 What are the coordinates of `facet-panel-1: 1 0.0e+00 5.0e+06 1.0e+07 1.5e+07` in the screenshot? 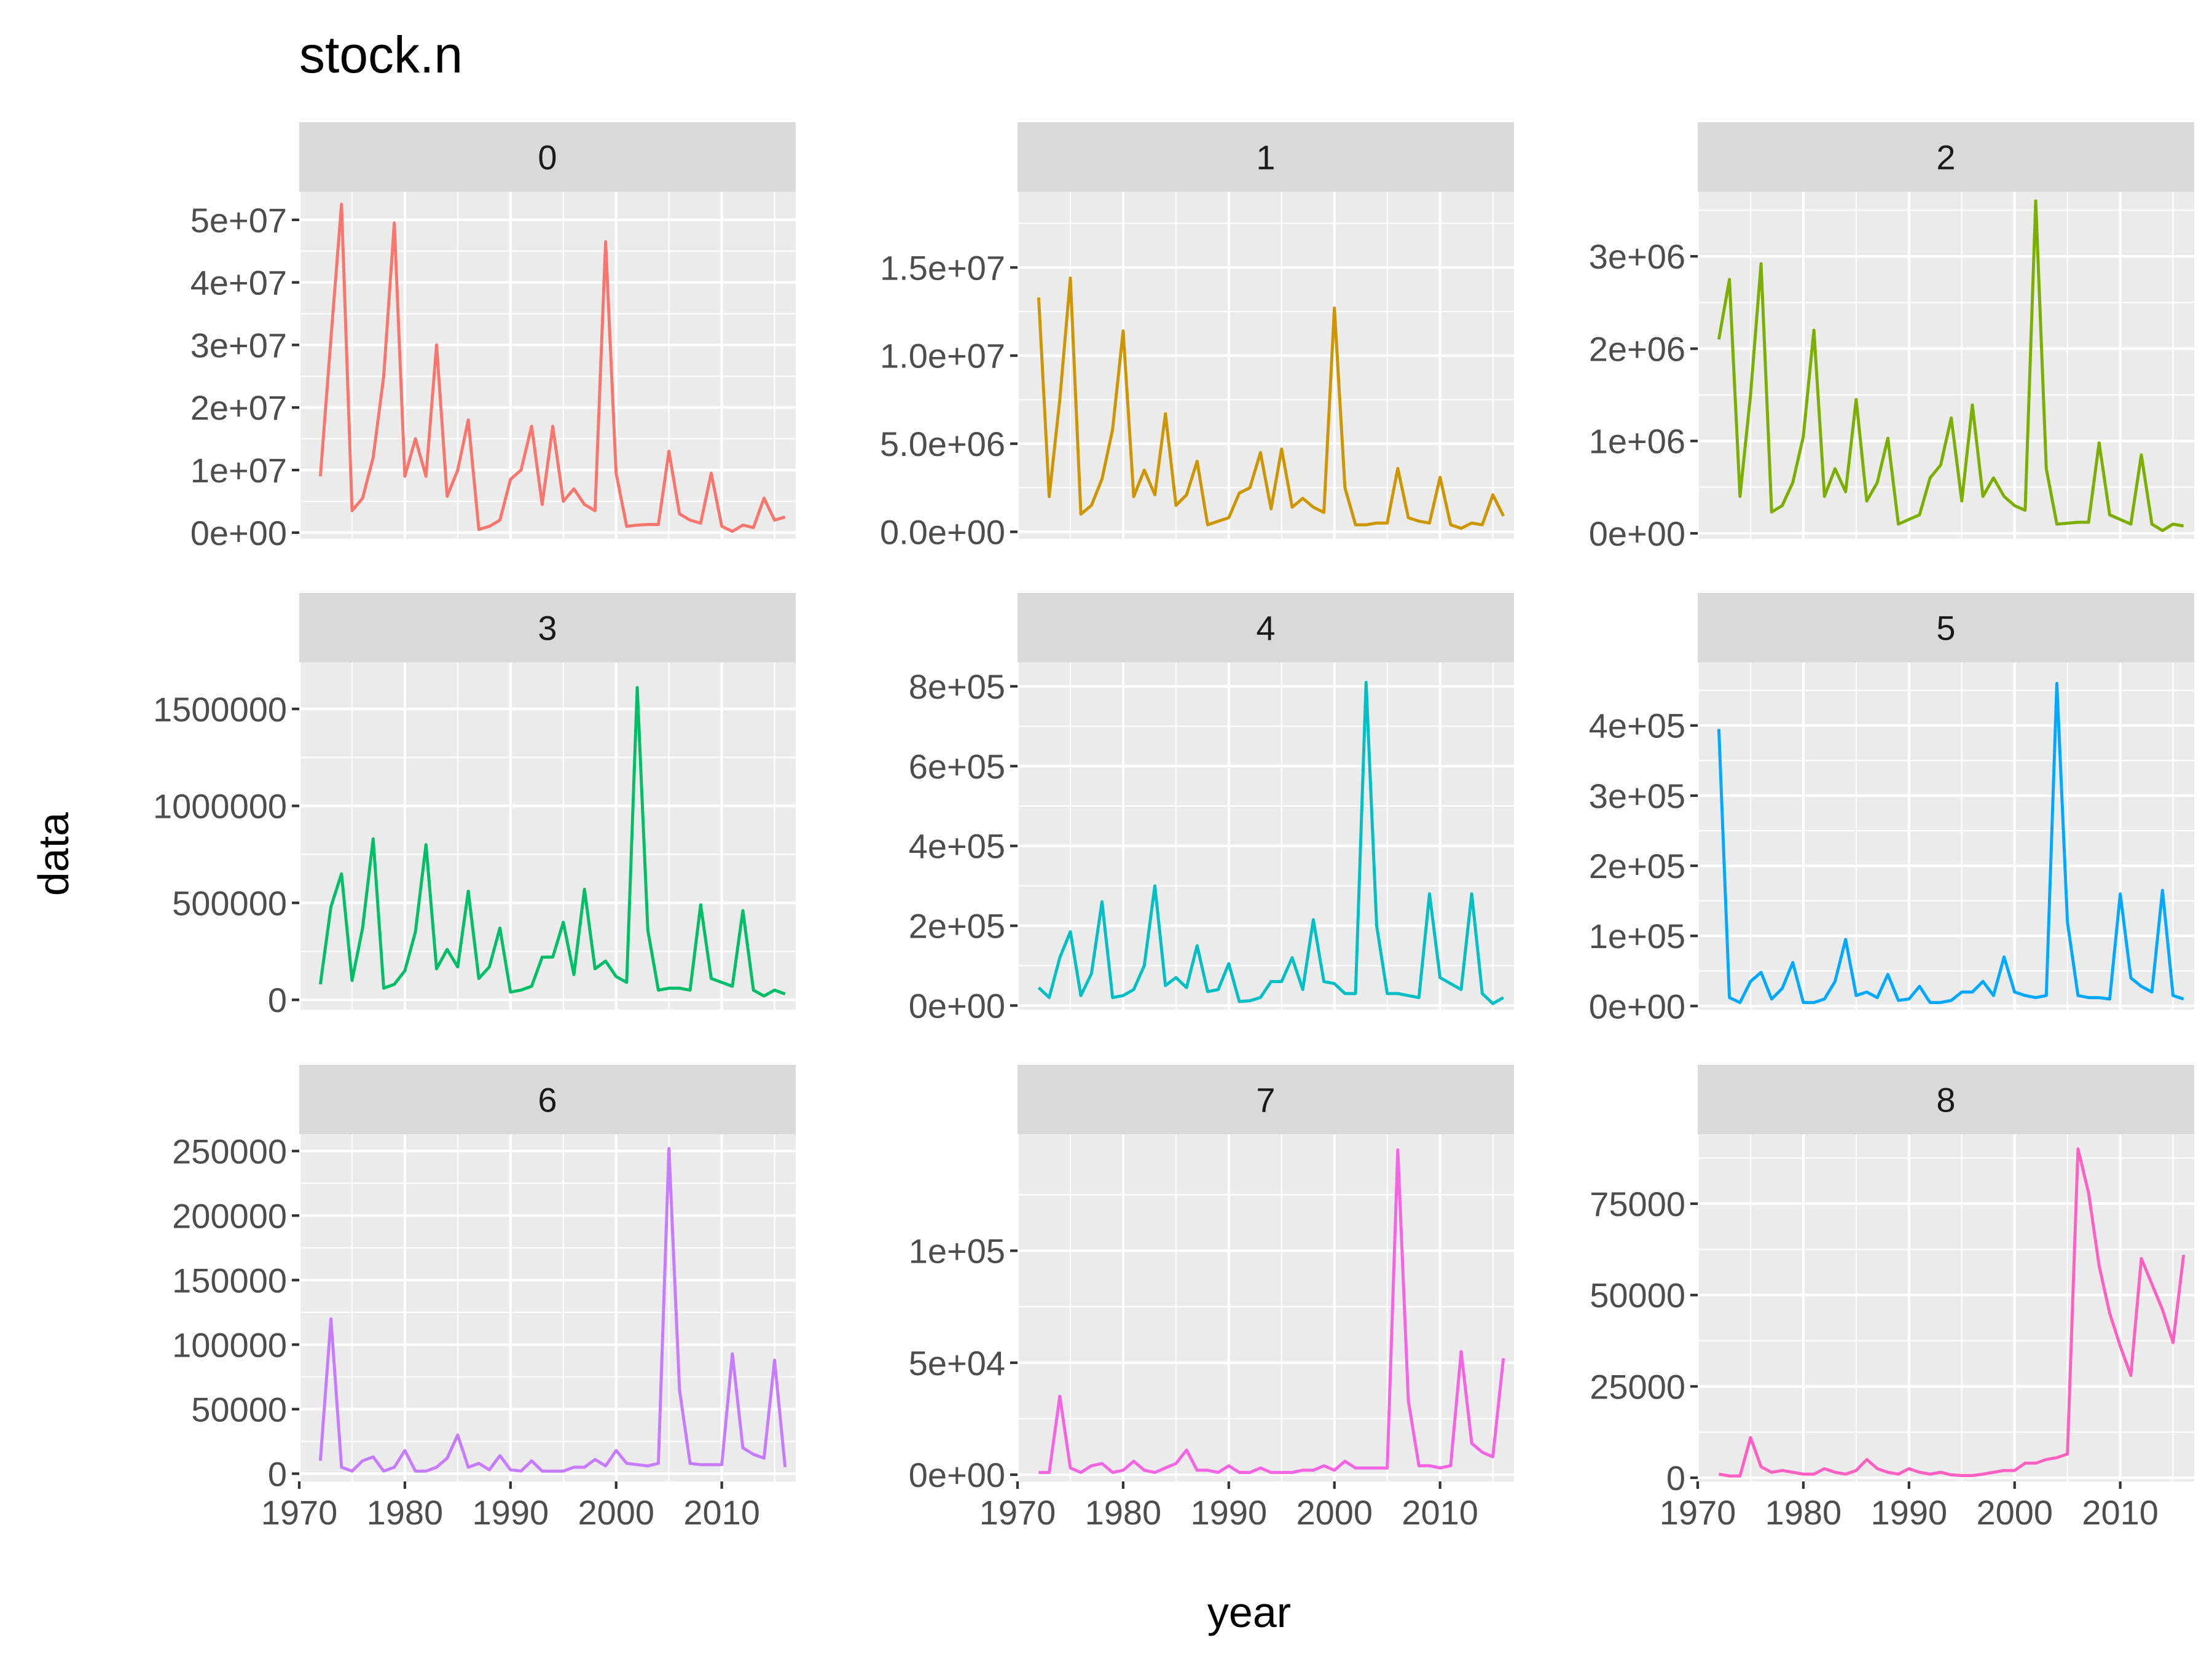 It's located at (1197, 337).